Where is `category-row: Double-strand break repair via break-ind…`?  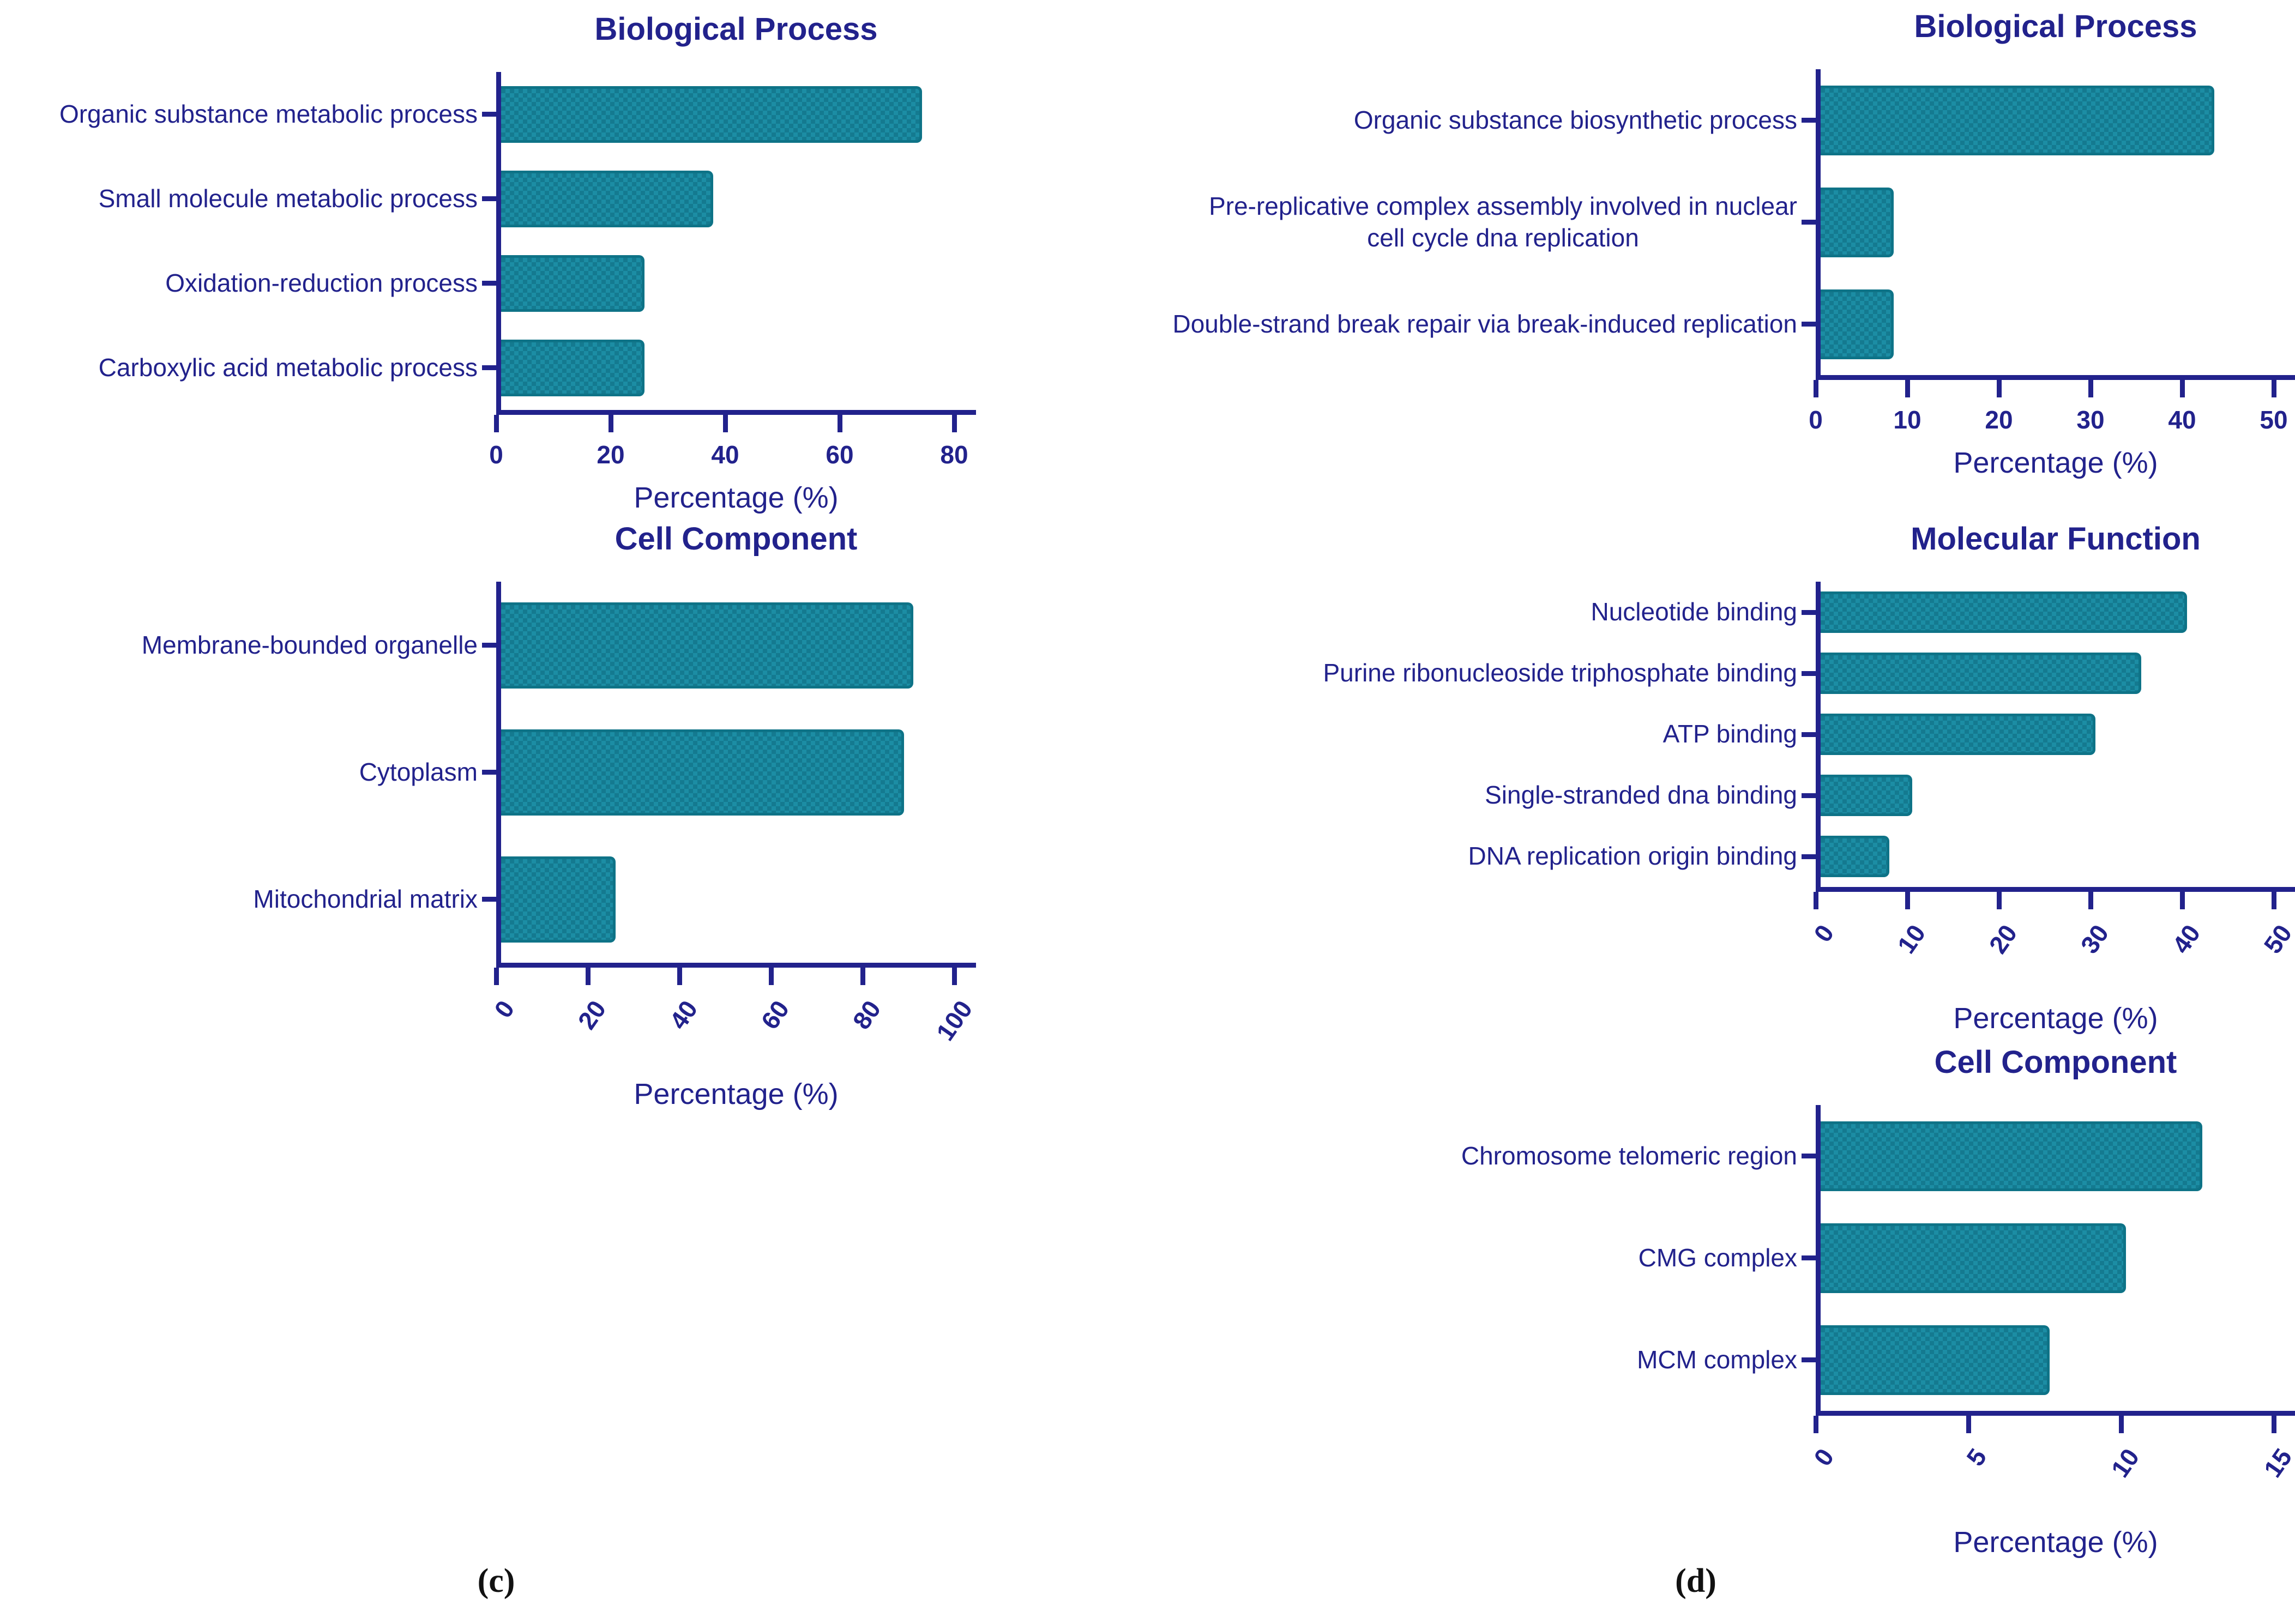
category-row: Double-strand break repair via break-ind… is located at coordinates (1475, 324).